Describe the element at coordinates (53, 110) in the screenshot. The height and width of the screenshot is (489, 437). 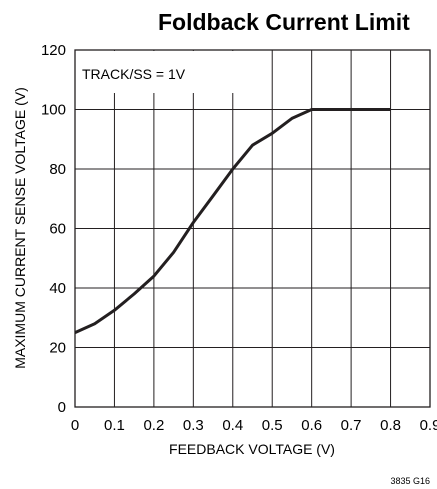
I see `y-tick-label: 100` at that location.